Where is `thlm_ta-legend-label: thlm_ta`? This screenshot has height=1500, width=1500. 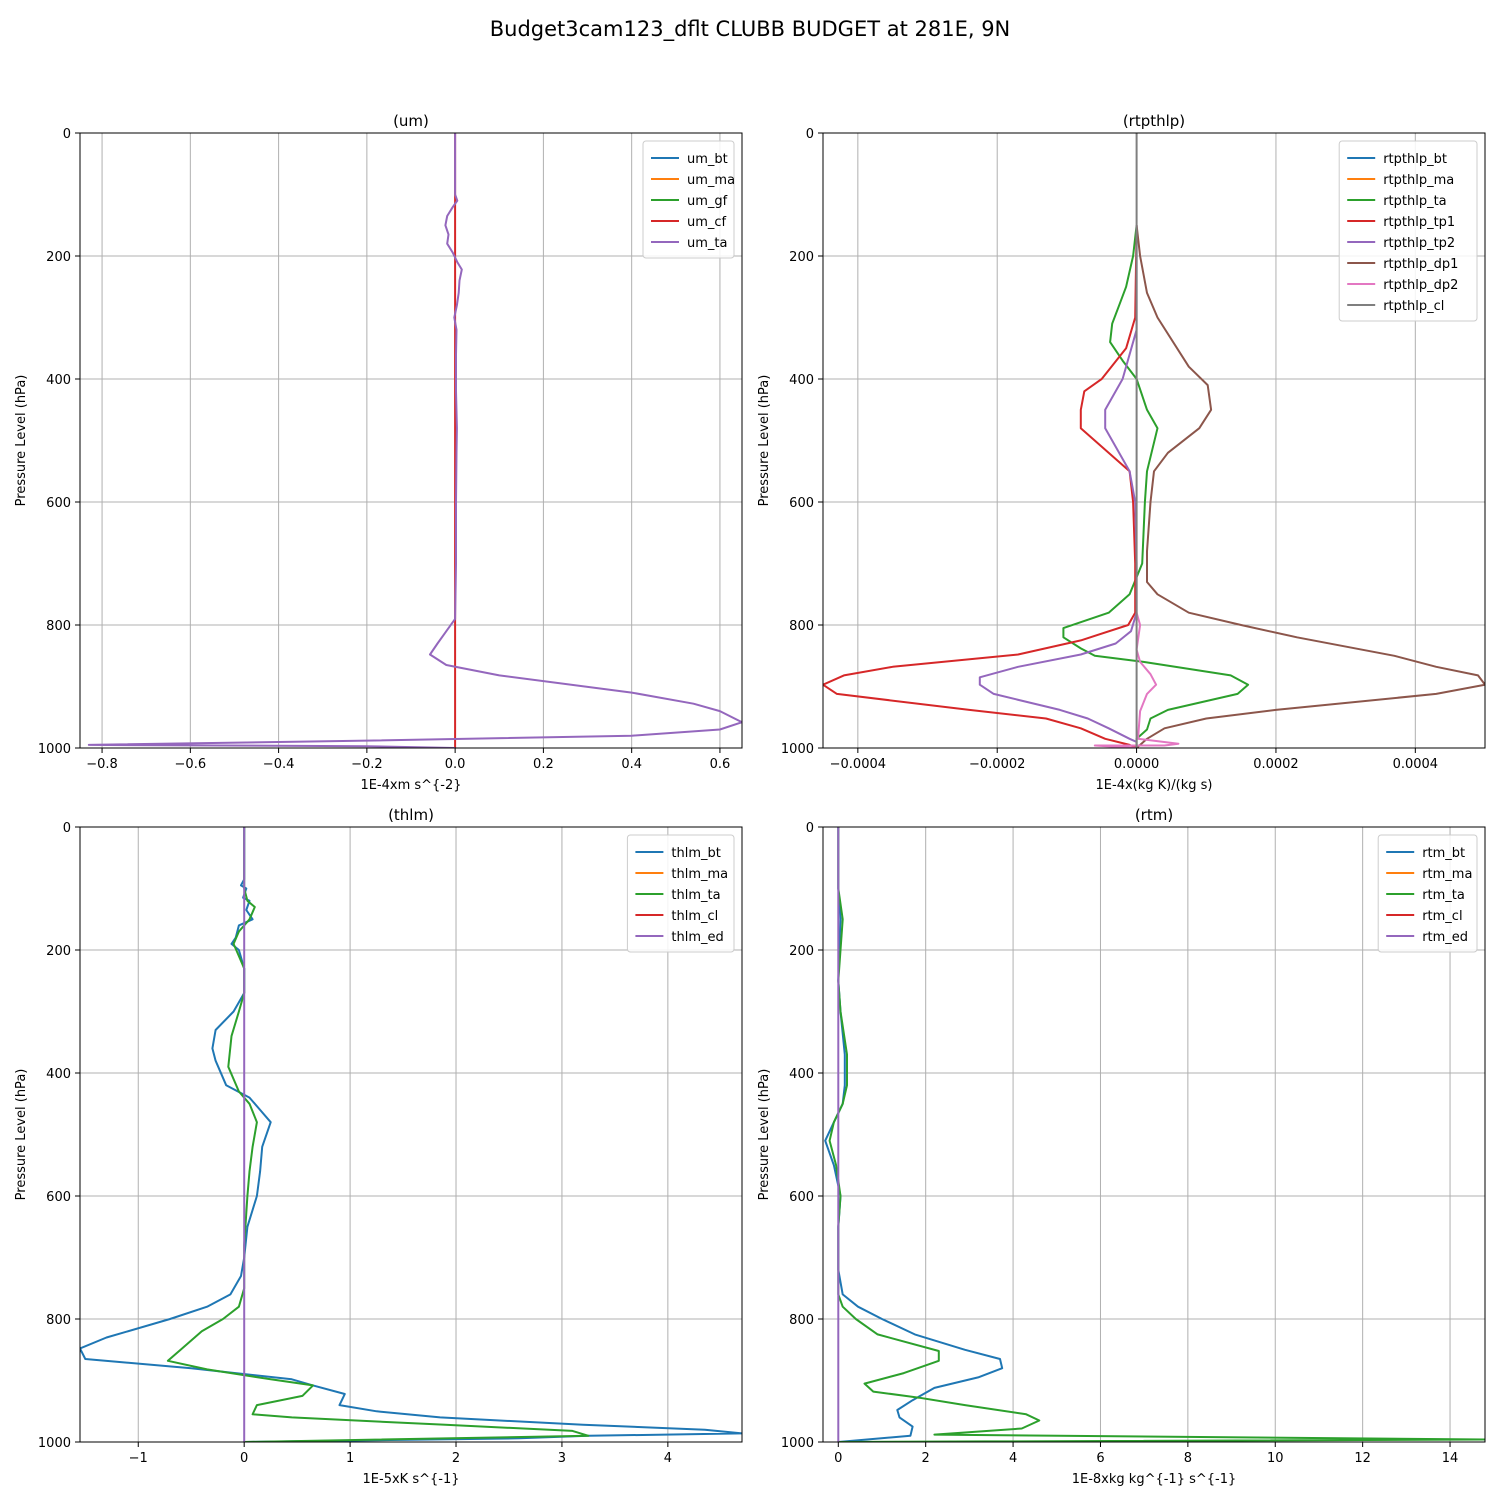
thlm_ta-legend-label: thlm_ta is located at coordinates (695, 895).